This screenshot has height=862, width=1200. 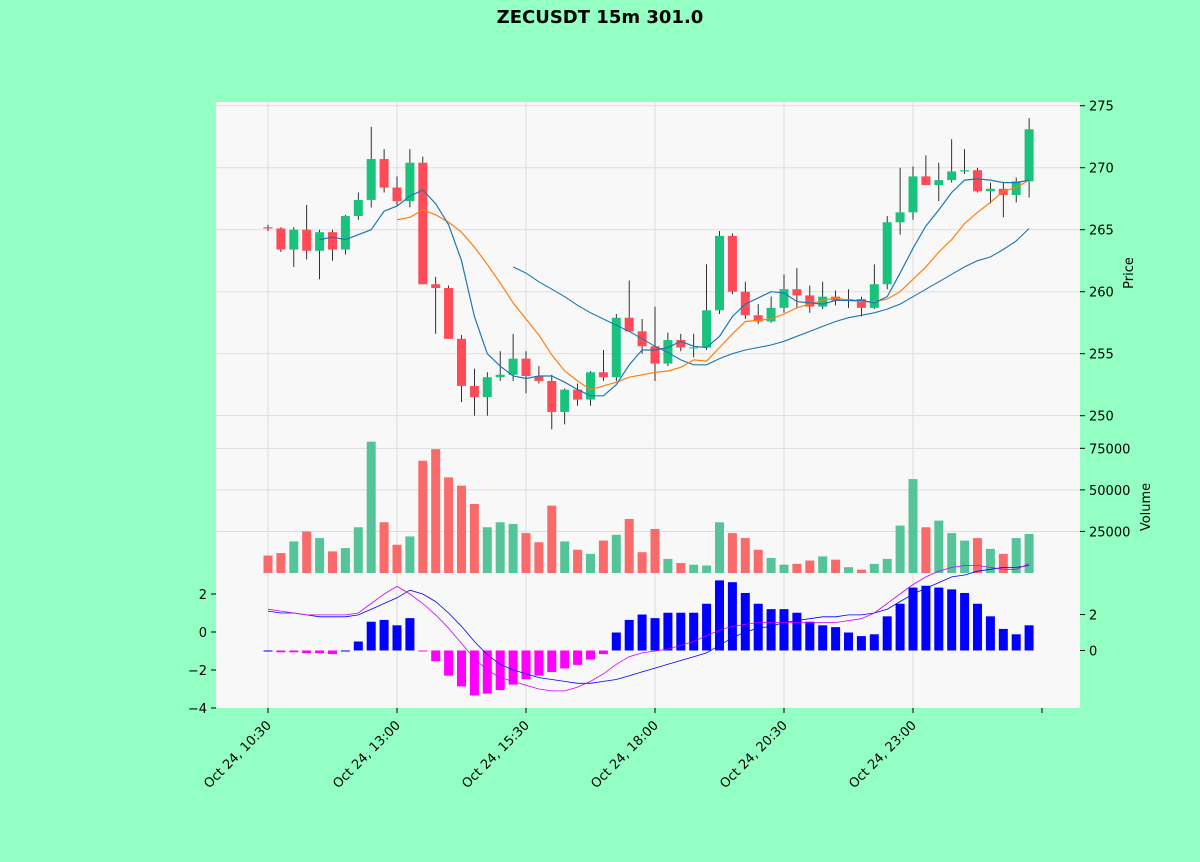 I want to click on macd-line, so click(x=648, y=624).